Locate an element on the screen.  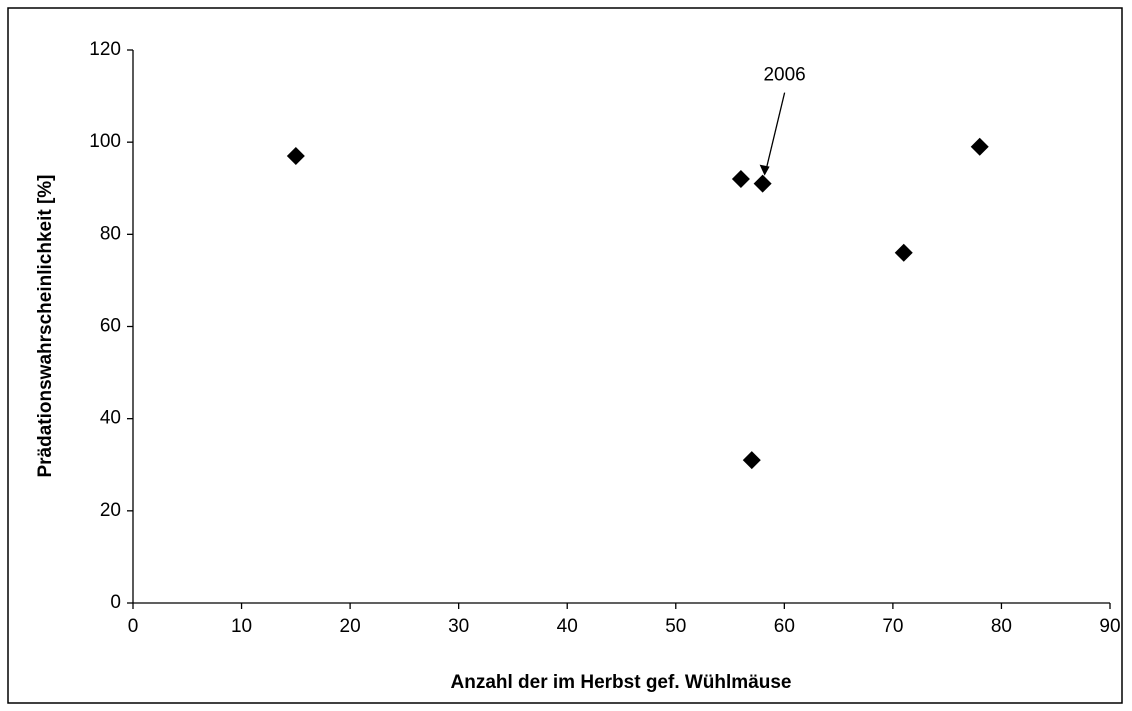
x-axis-label: Anzahl der im Herbst gef. Wühlmäuse is located at coordinates (621, 682).